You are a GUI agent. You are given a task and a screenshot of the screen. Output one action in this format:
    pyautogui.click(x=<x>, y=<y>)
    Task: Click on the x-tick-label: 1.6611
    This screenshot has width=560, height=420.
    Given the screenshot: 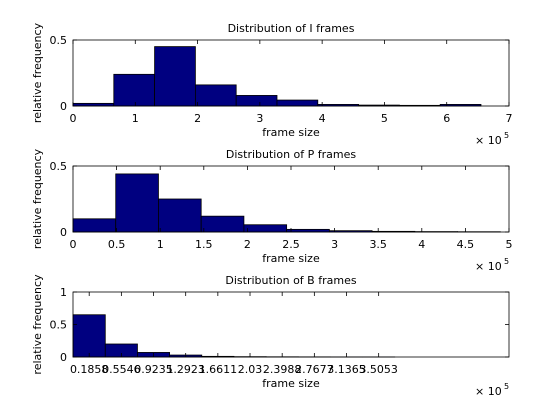 What is the action you would take?
    pyautogui.click(x=218, y=369)
    